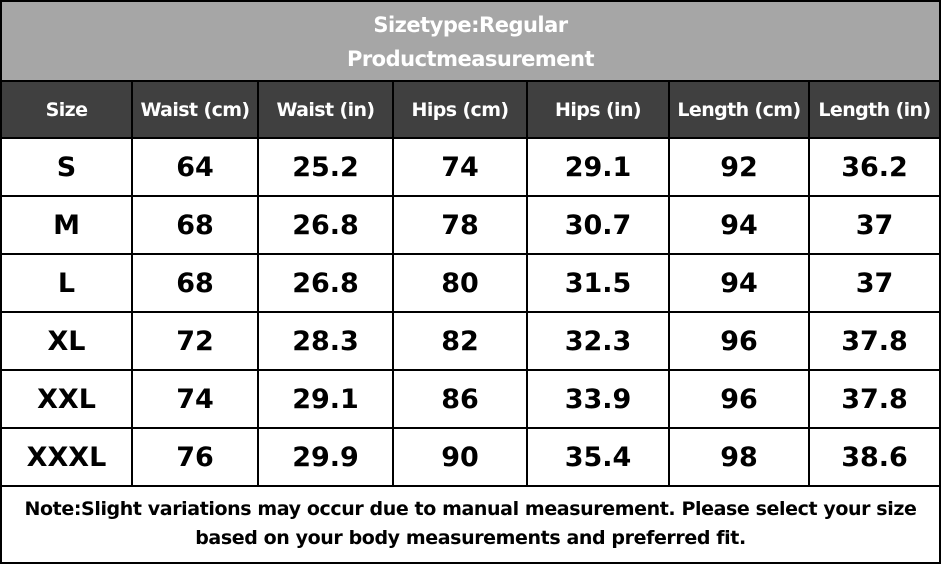 This screenshot has width=941, height=564. I want to click on table-row: XXL 74 29.1 86 33.9 96 37.8, so click(470, 399).